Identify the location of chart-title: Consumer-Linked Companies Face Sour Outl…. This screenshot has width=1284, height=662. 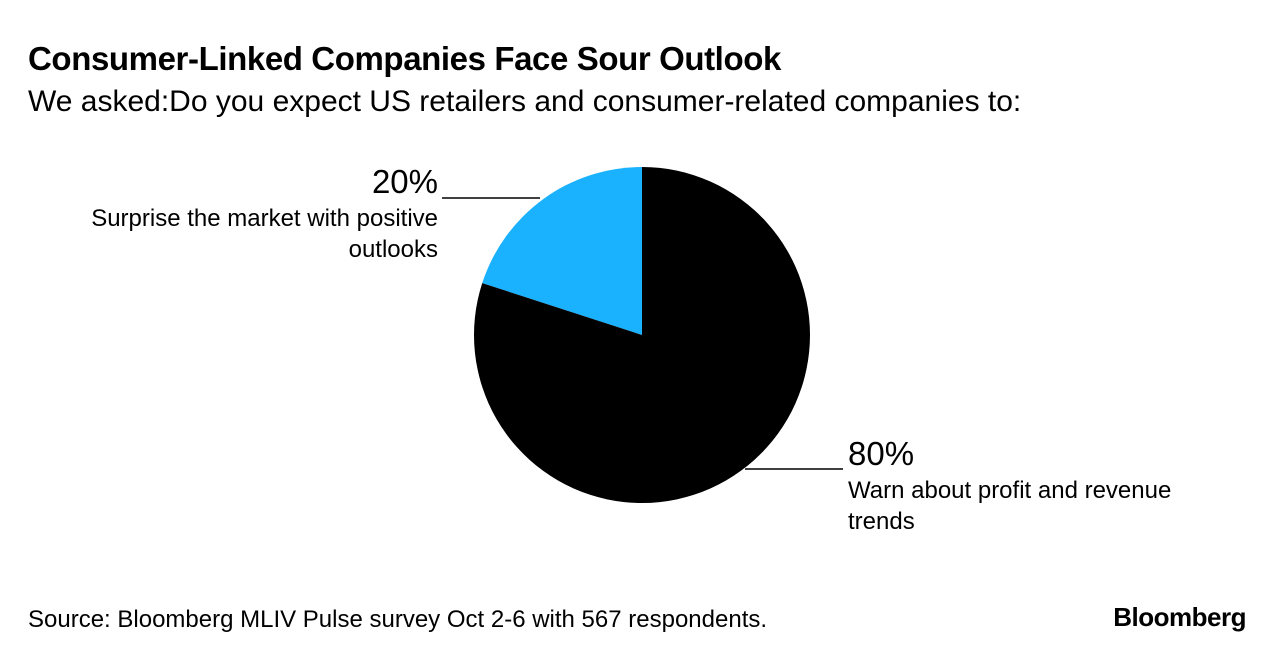
(404, 58).